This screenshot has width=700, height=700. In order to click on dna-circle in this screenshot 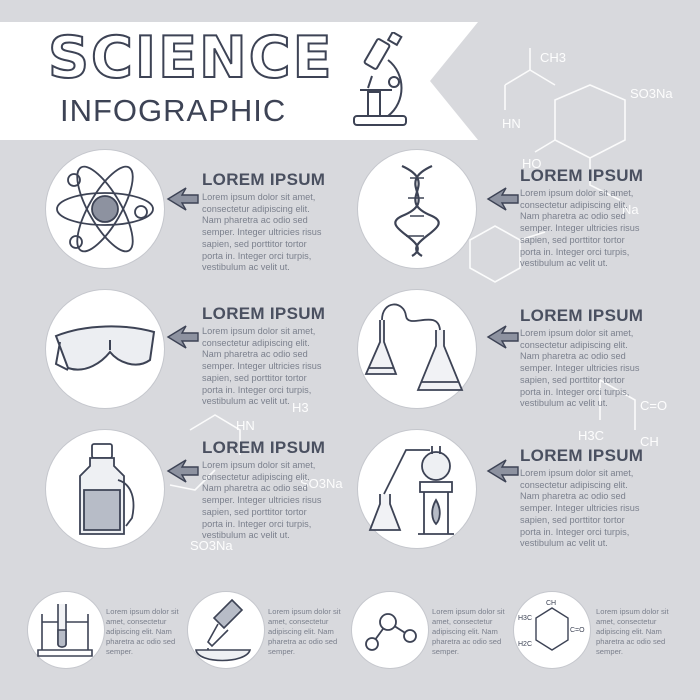, I will do `click(417, 209)`.